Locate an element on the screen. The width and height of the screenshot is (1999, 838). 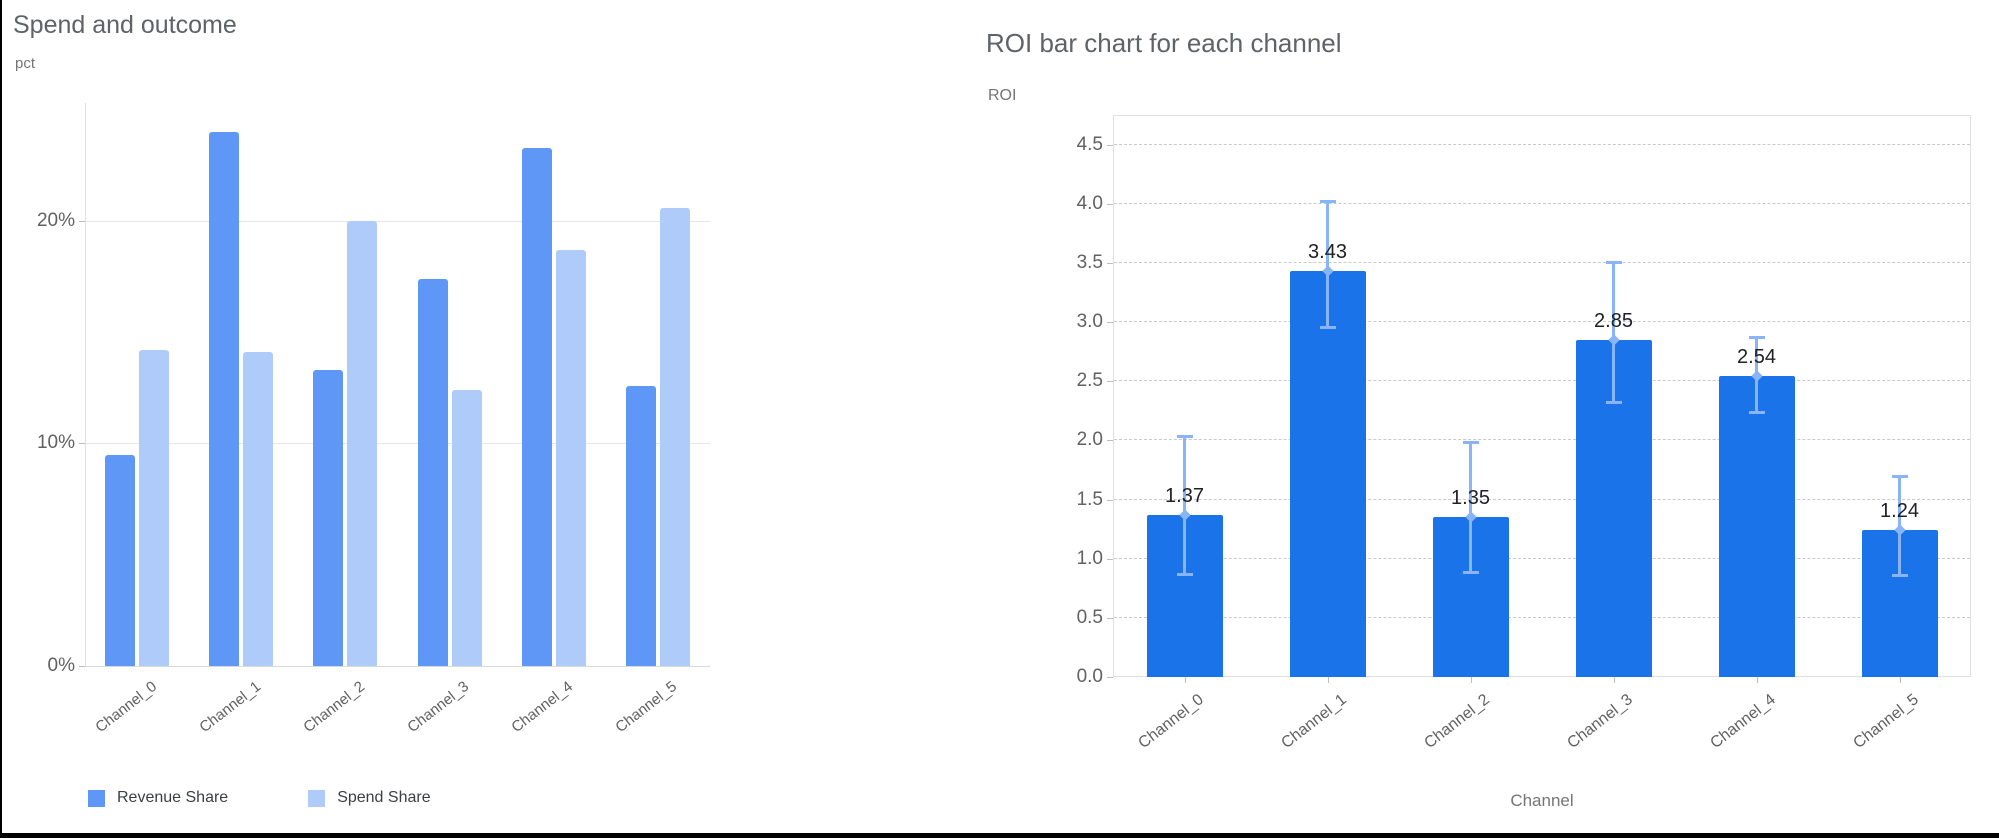
legend-label: Spend Share is located at coordinates (384, 797).